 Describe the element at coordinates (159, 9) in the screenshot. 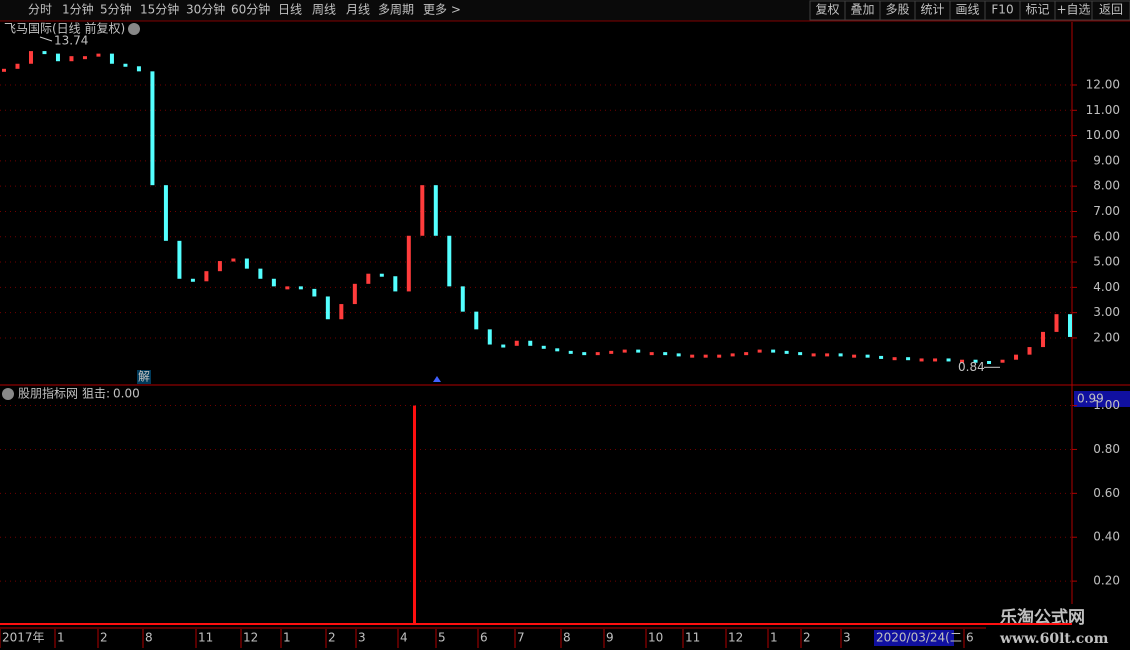

I see `period-tab: 15分钟` at that location.